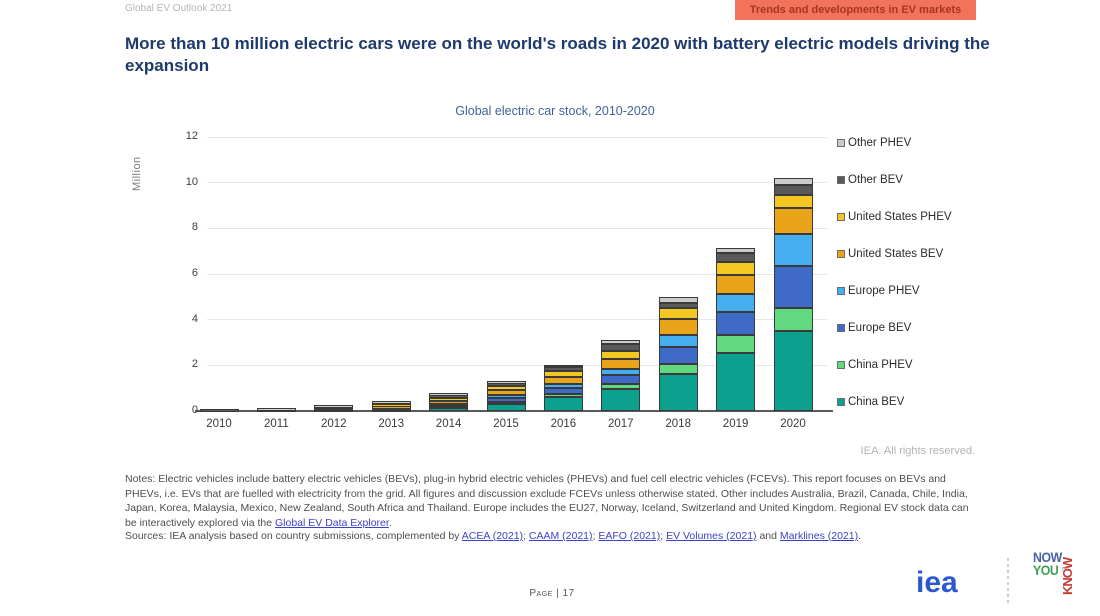 Image resolution: width=1100 pixels, height=616 pixels. What do you see at coordinates (506, 388) in the screenshot?
I see `bar-segment-2015-united-states-phev` at bounding box center [506, 388].